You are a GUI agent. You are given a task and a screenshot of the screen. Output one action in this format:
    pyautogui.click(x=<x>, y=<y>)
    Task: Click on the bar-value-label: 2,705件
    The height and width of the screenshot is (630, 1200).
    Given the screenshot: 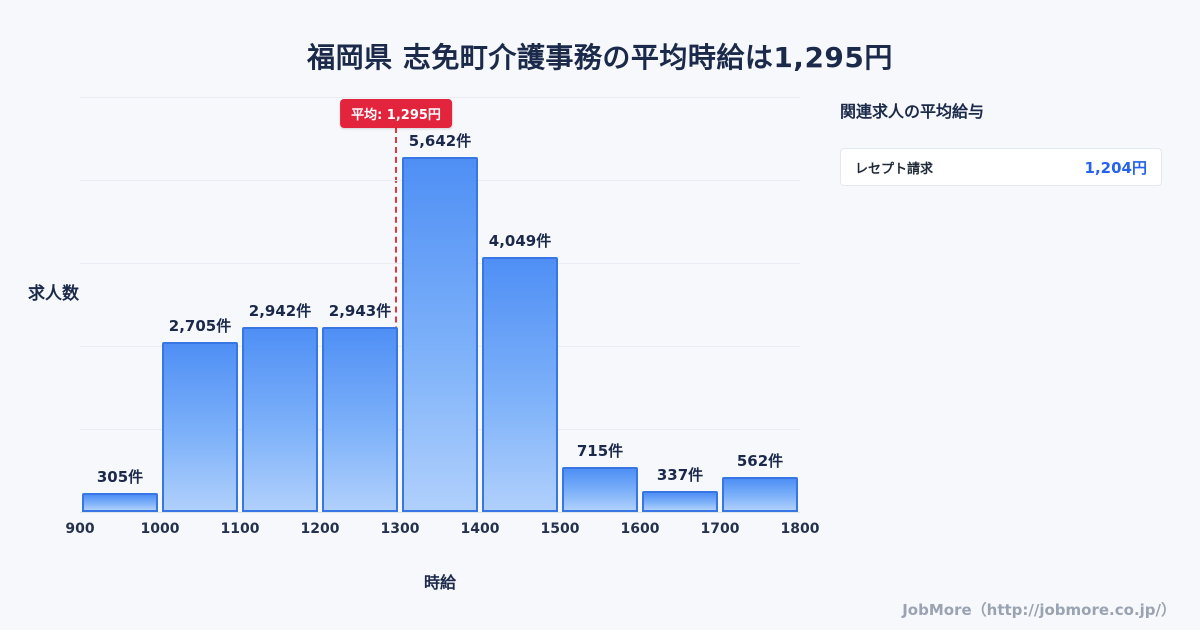 What is the action you would take?
    pyautogui.click(x=200, y=326)
    